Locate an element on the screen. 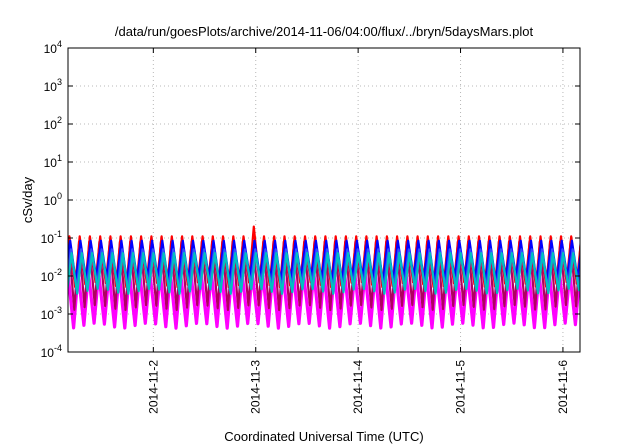 The image size is (640, 448). y-axis-label: cSv/day is located at coordinates (27, 199).